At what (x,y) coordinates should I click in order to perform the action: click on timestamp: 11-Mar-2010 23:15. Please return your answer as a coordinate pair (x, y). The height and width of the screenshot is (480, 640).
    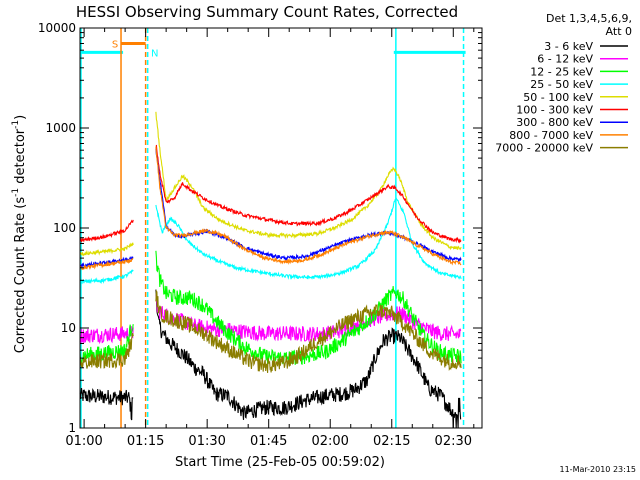
    Looking at the image, I should click on (598, 469).